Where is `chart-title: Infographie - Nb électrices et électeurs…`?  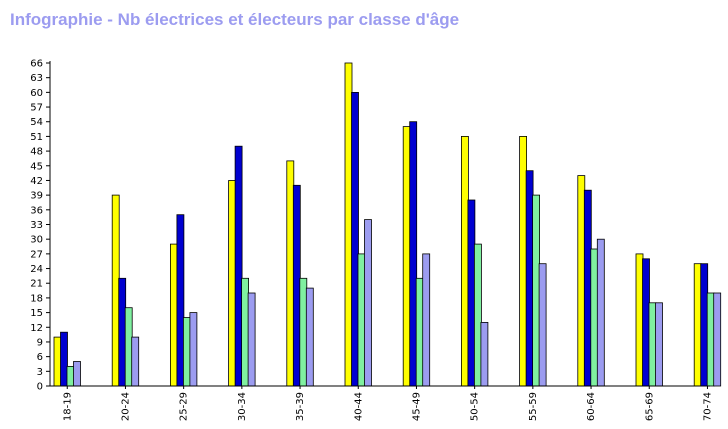 chart-title: Infographie - Nb électrices et électeurs… is located at coordinates (235, 19).